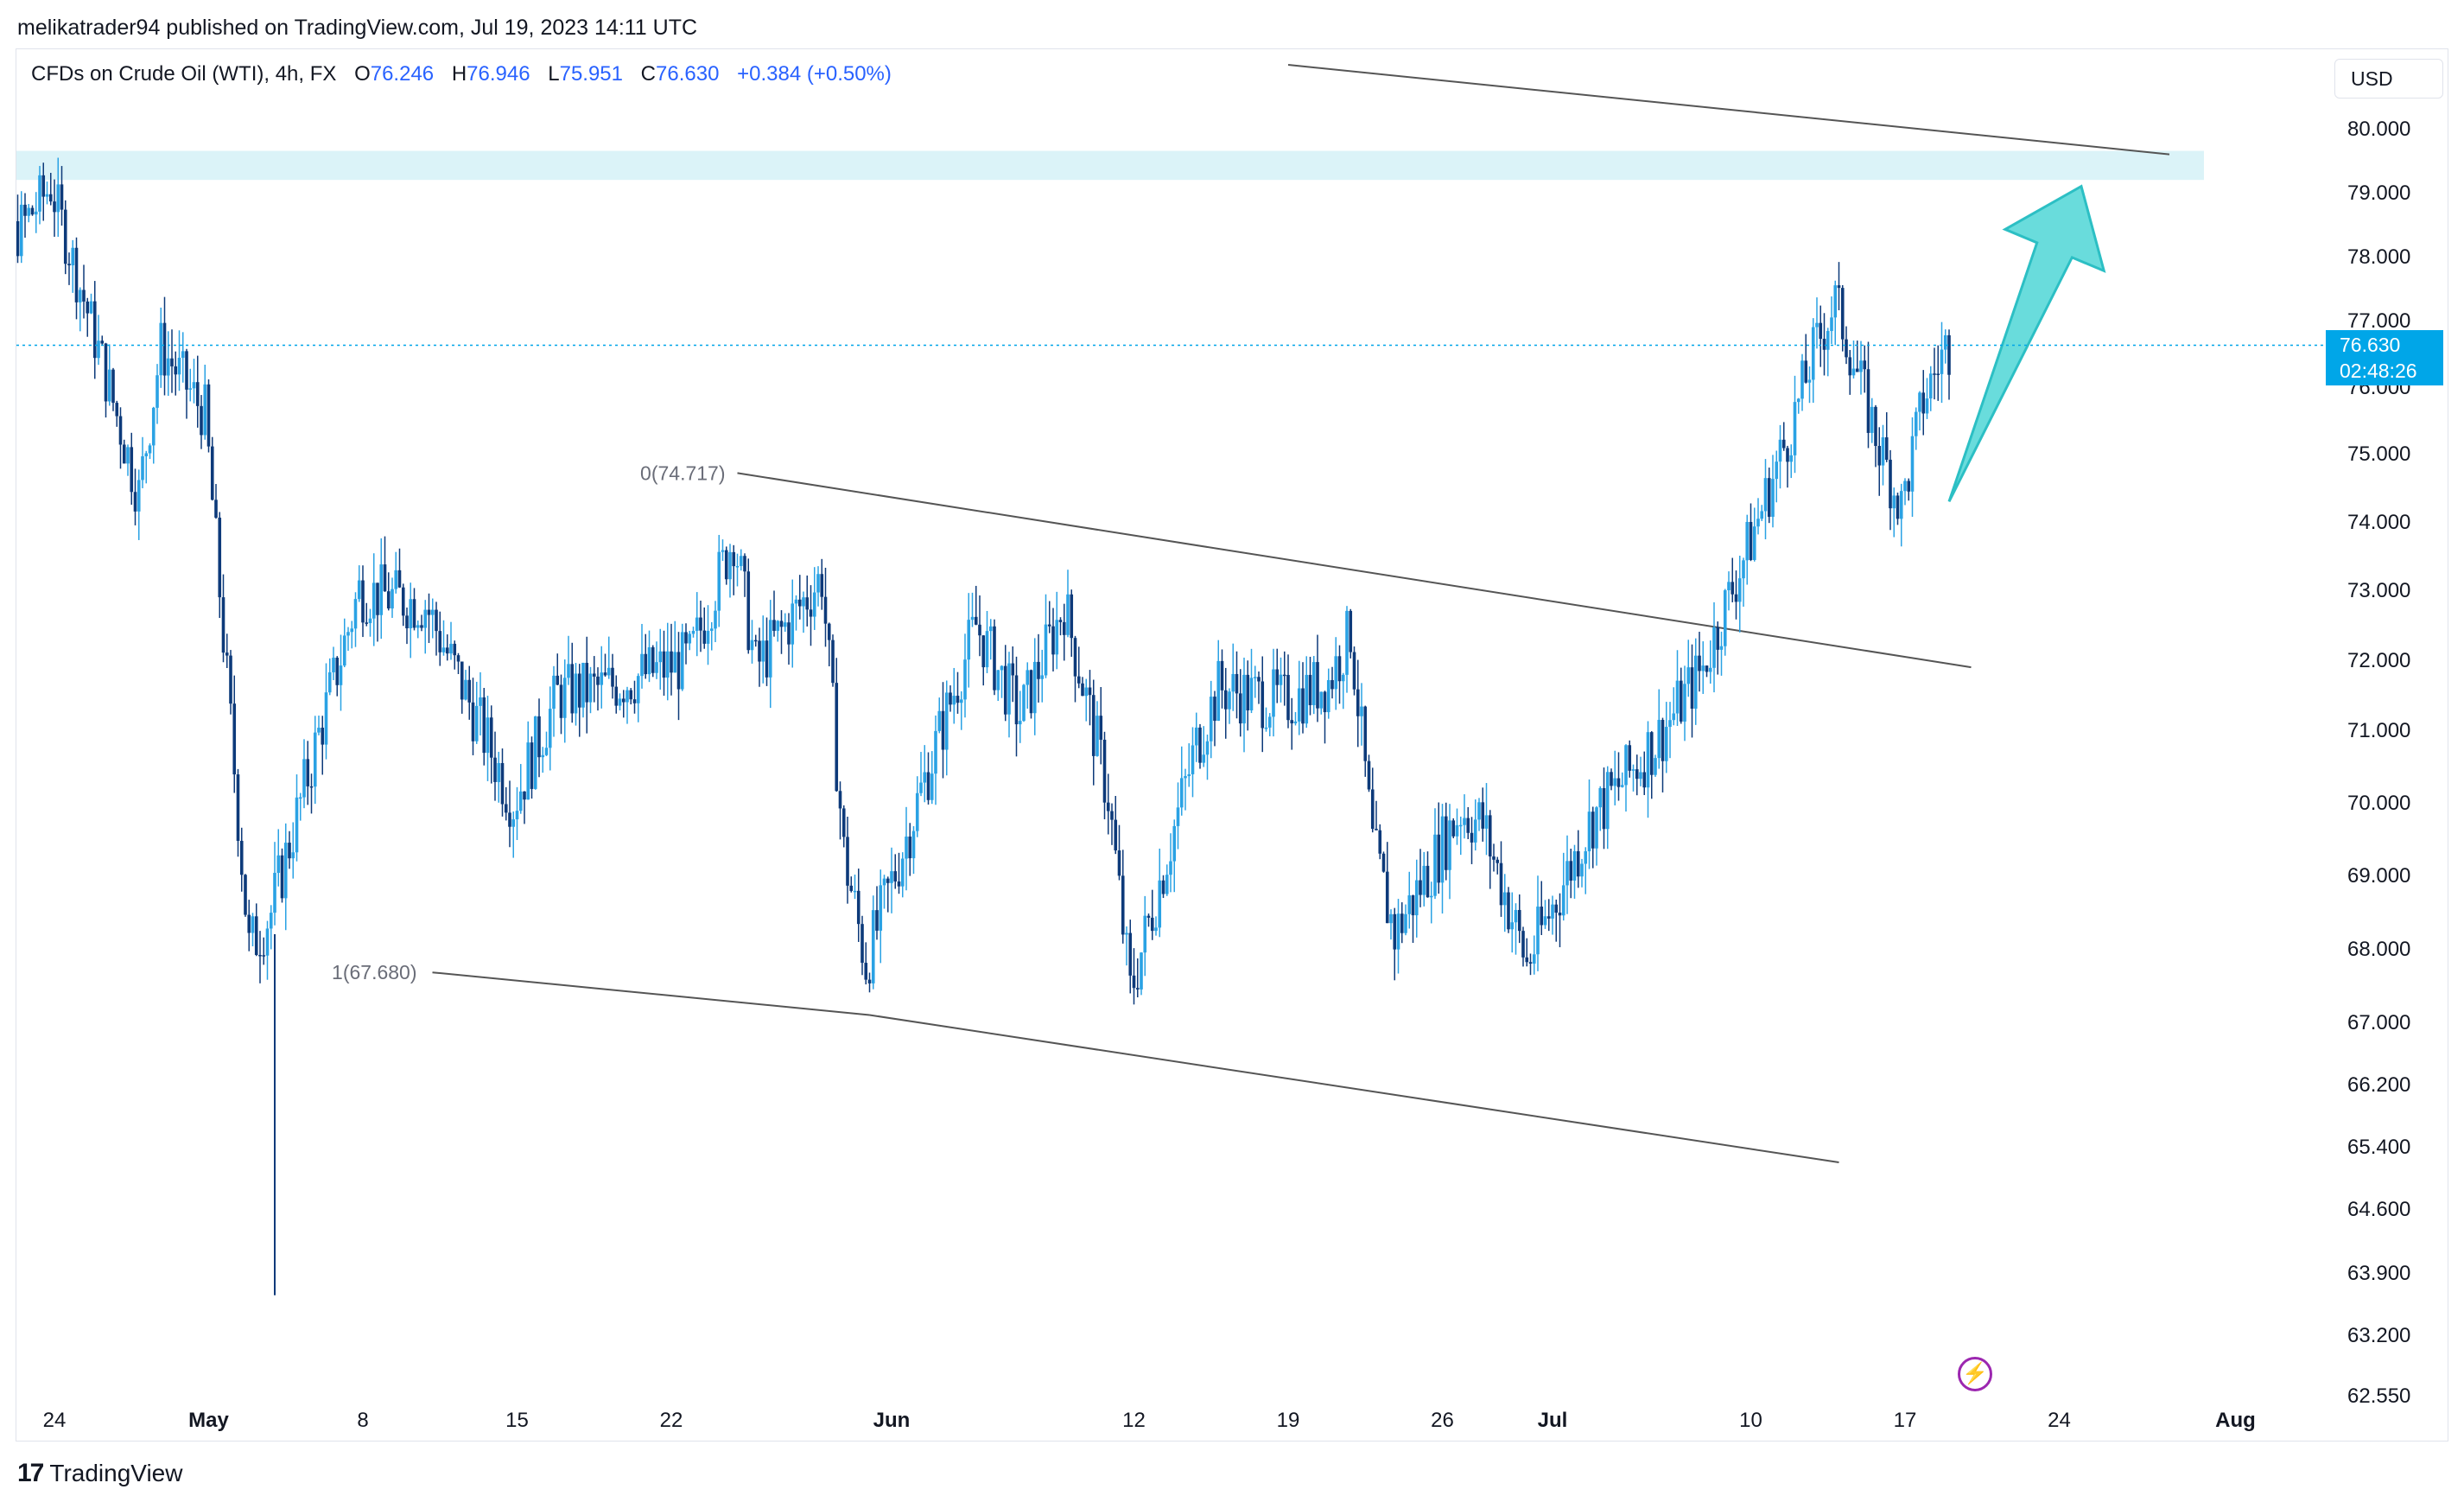 The image size is (2464, 1502). I want to click on y-tick-label: 74.000, so click(2378, 522).